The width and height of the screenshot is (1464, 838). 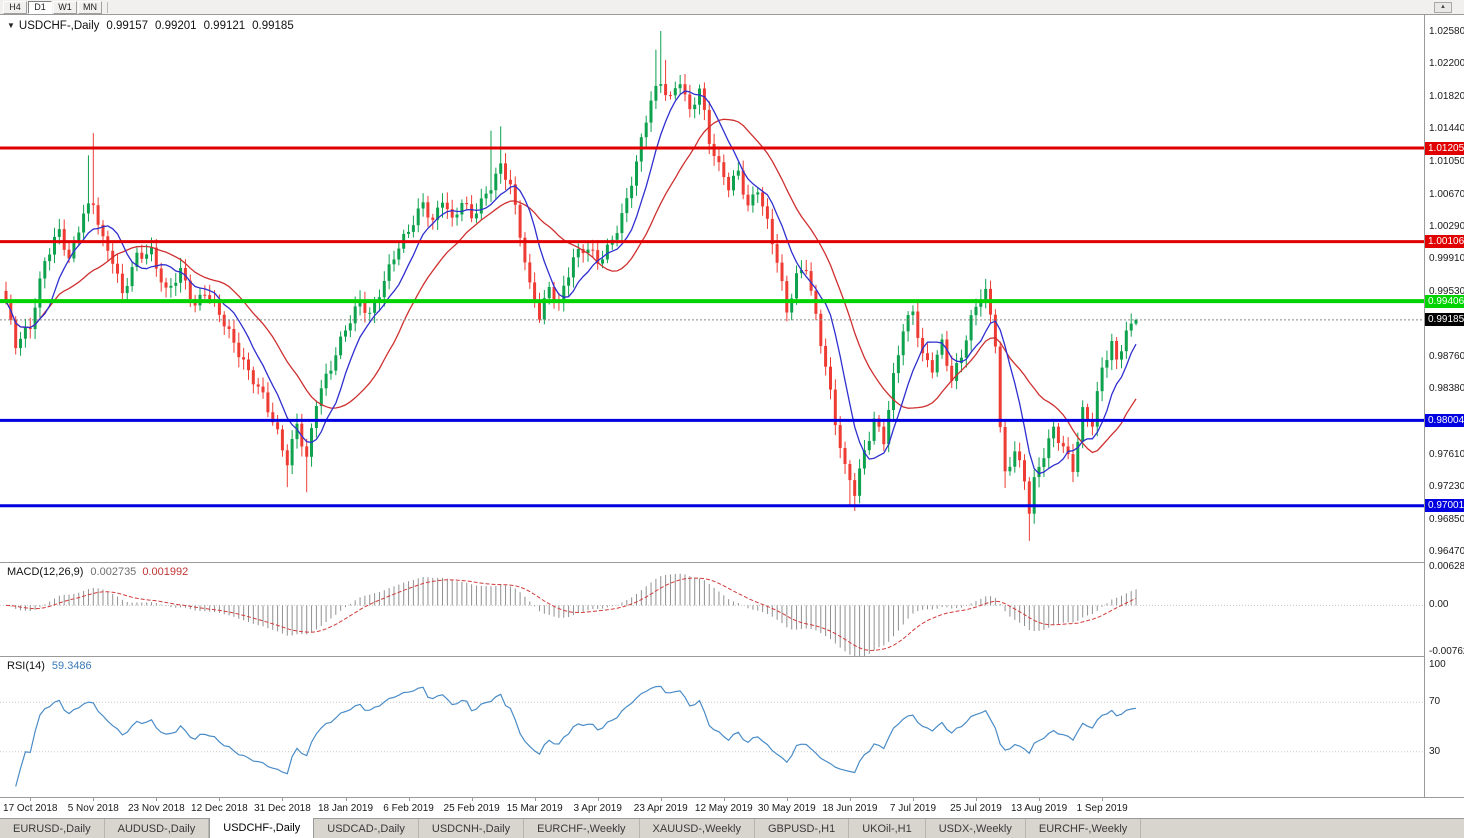 I want to click on timeframe-toolbar: H4 D1 W1 MN ▲, so click(x=732, y=7).